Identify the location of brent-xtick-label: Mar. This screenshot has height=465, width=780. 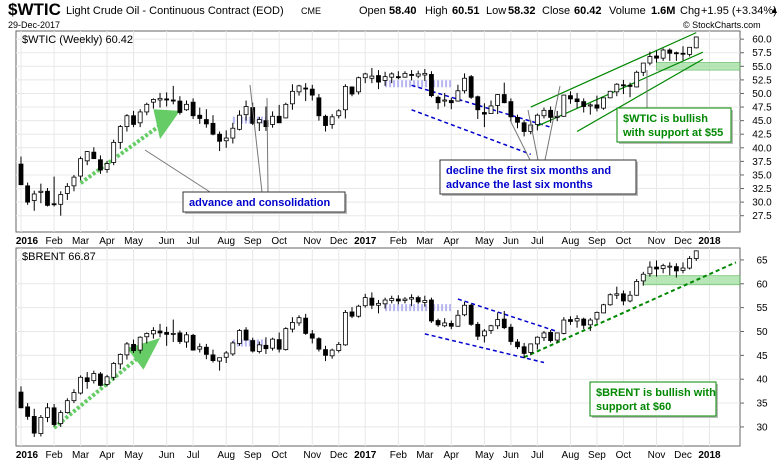
(81, 455).